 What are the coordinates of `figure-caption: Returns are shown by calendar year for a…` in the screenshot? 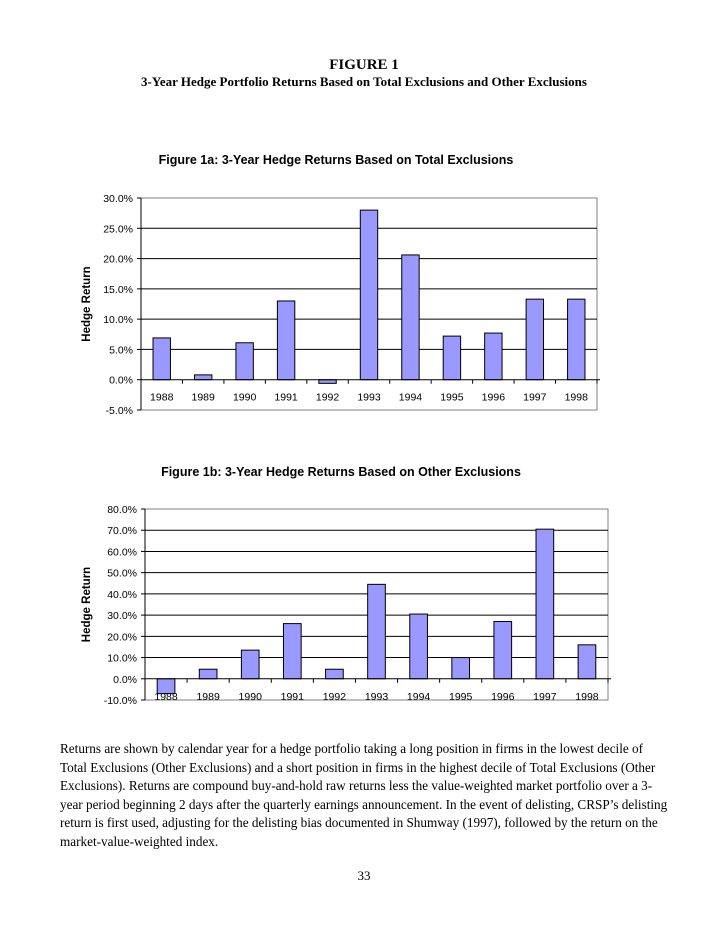 It's located at (364, 795).